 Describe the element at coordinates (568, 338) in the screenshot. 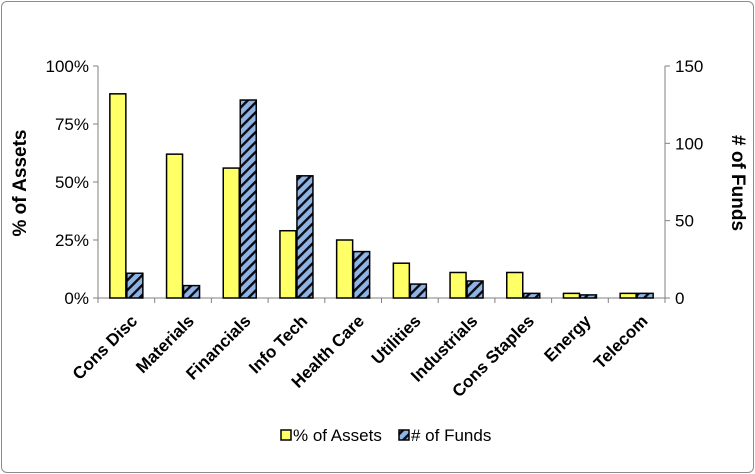

I see `x-tick-label: Energy` at that location.